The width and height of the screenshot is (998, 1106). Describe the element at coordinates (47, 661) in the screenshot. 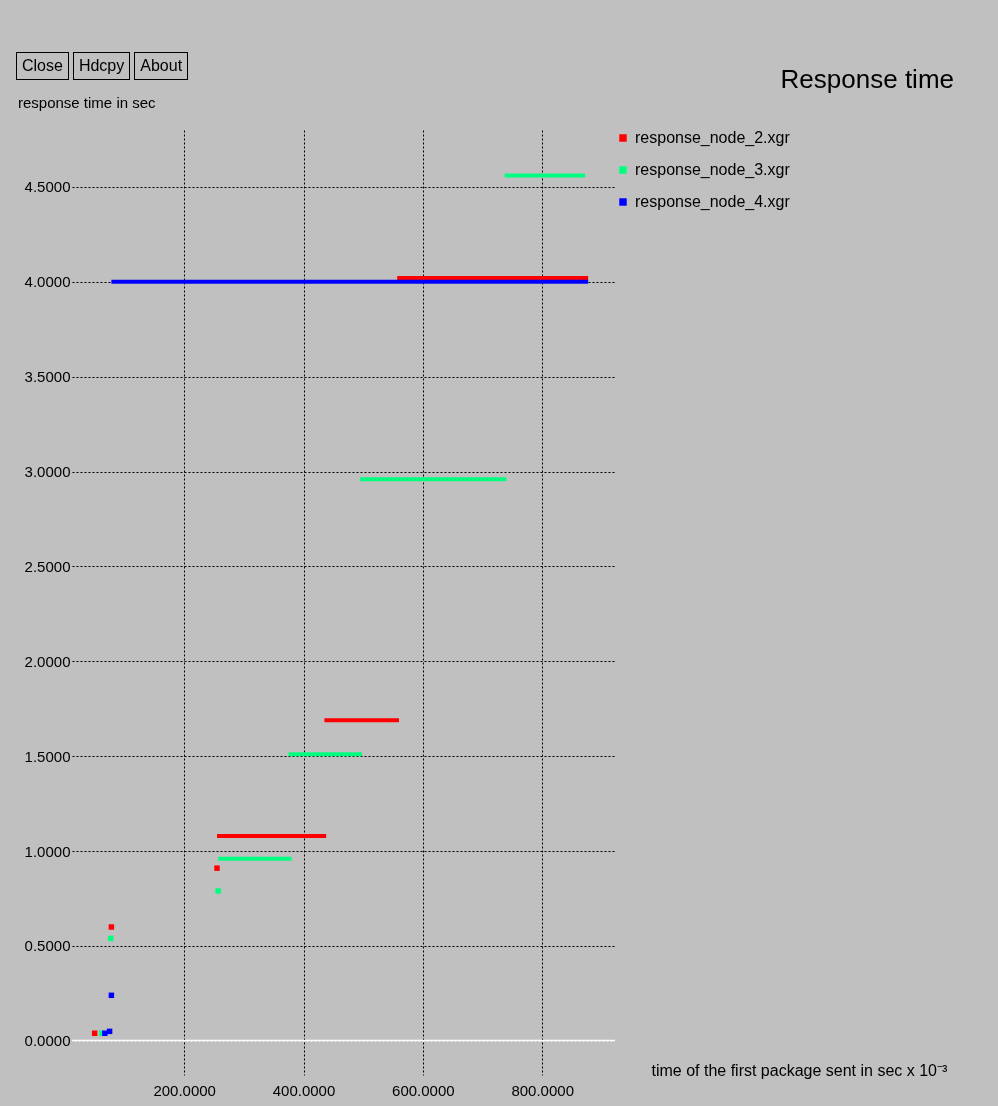

I see `y-tick-label: 2.0000` at that location.